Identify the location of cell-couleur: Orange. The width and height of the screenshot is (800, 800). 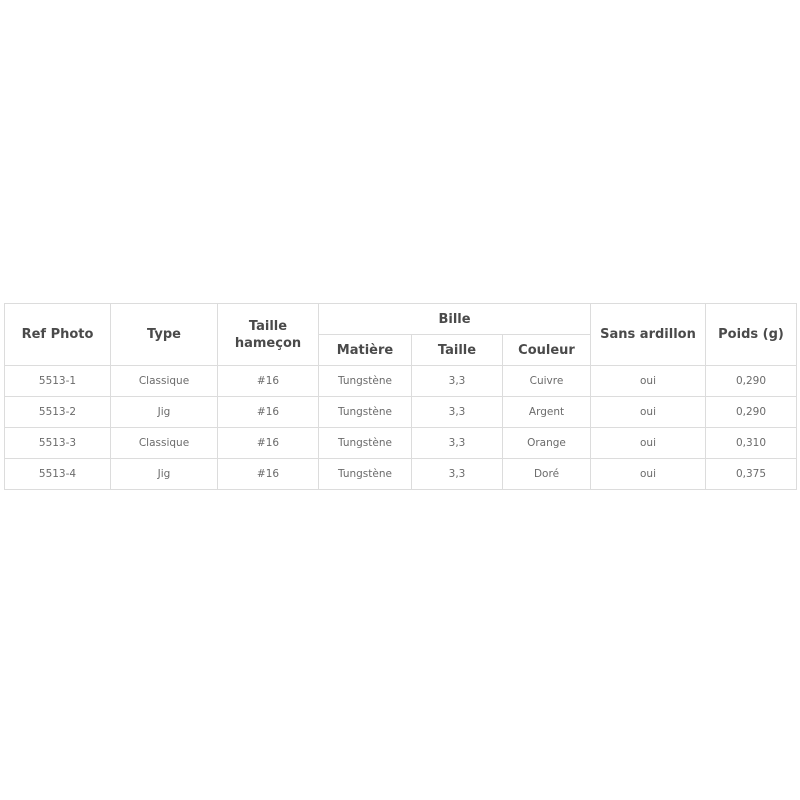
(546, 443).